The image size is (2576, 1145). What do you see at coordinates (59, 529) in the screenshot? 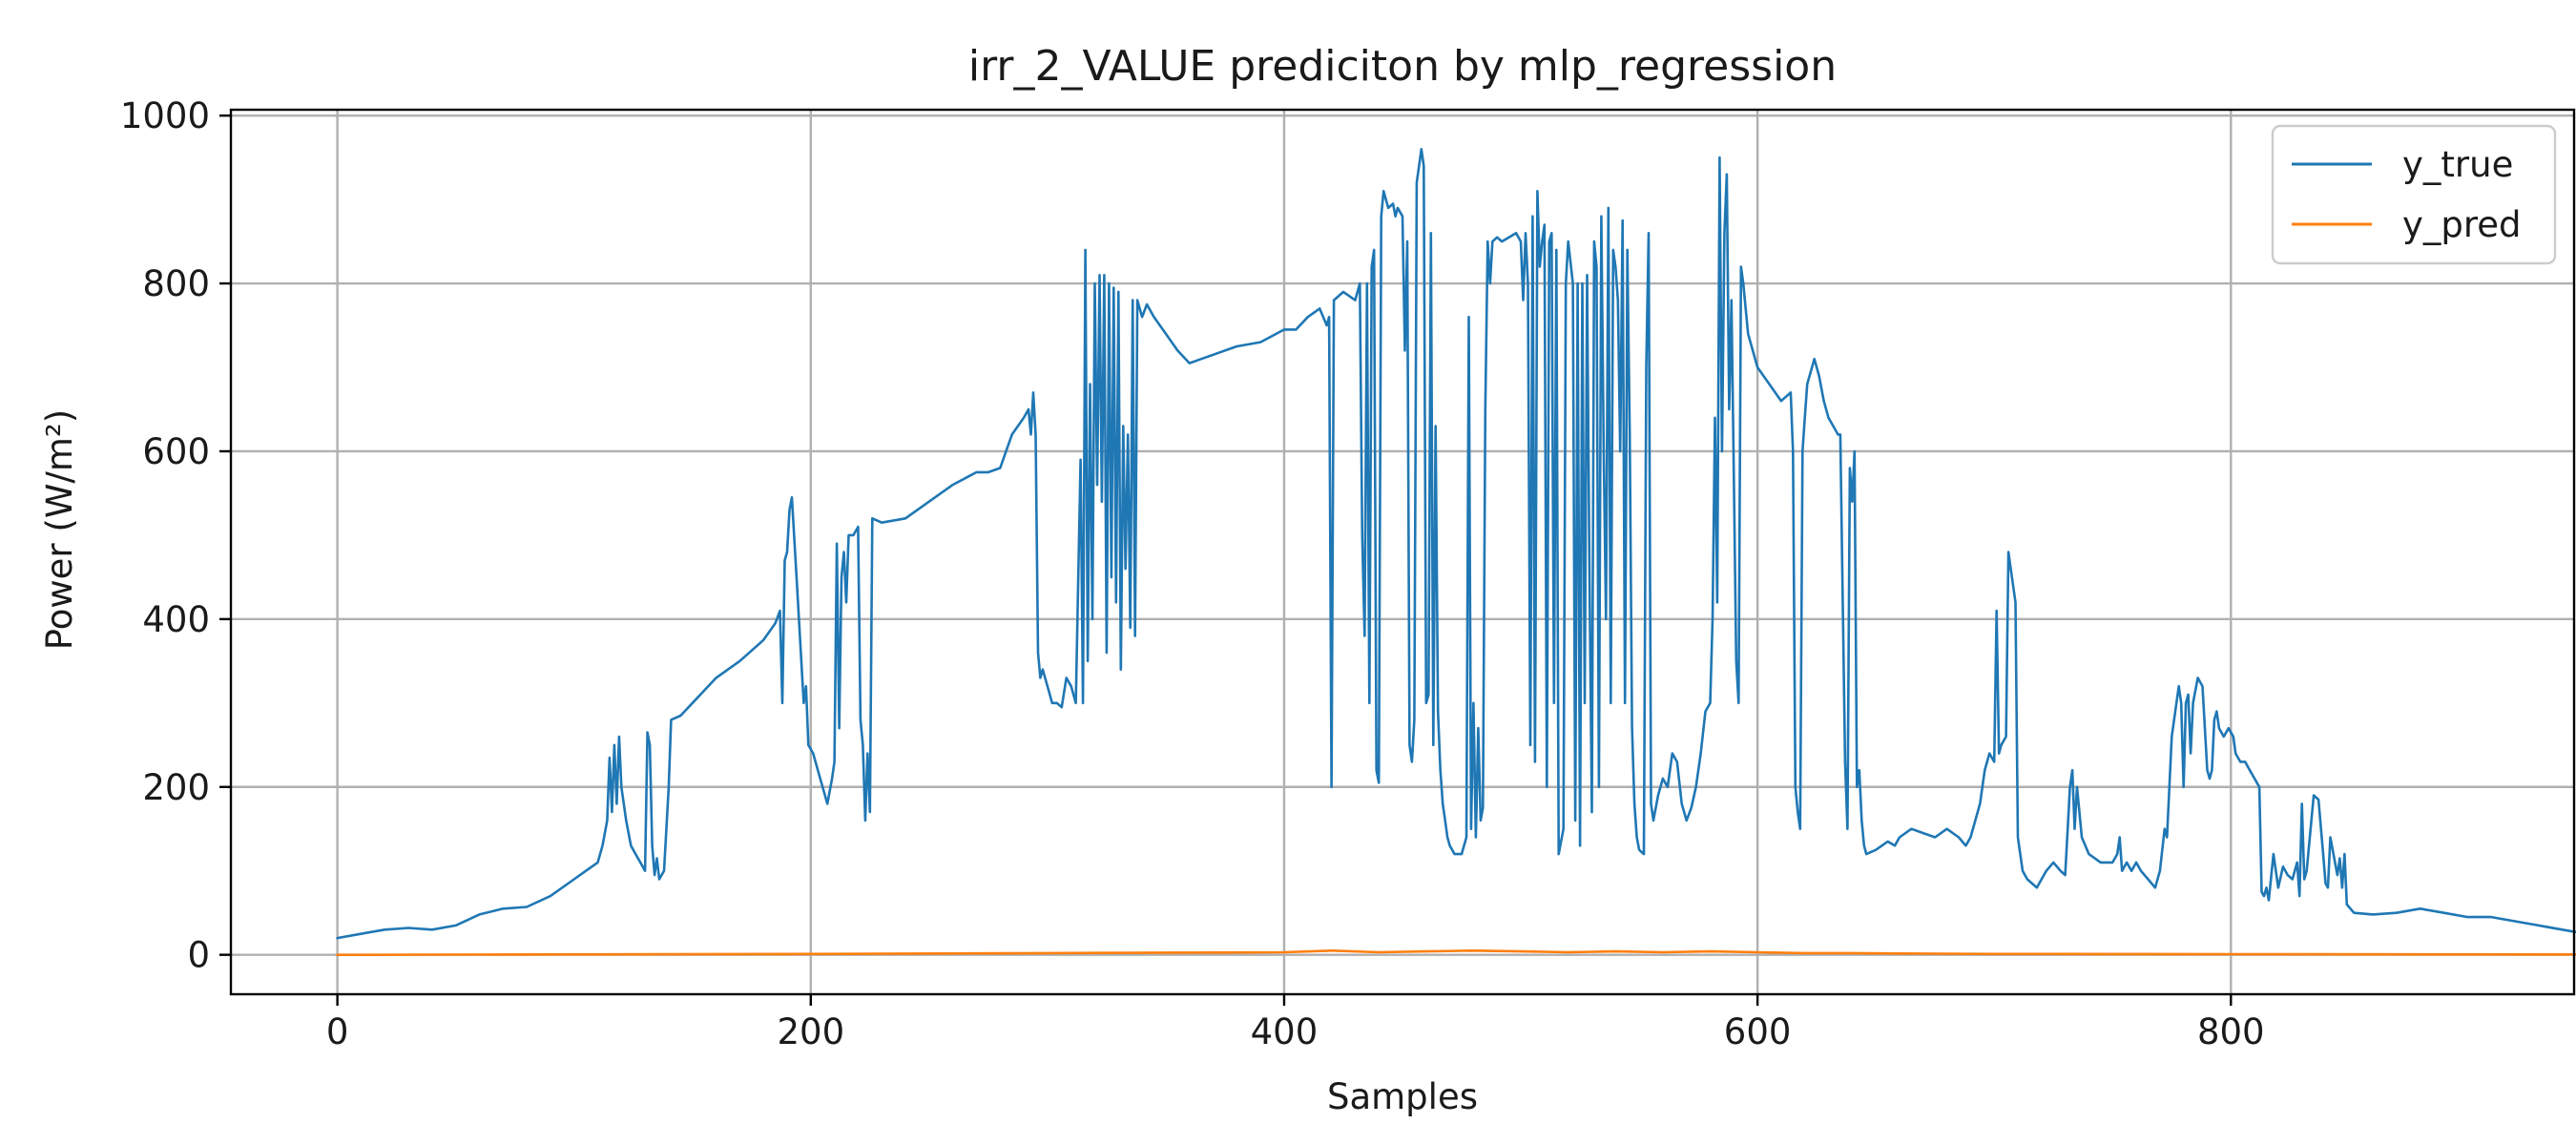
I see `y-axis-label: Power (W/m²)` at bounding box center [59, 529].